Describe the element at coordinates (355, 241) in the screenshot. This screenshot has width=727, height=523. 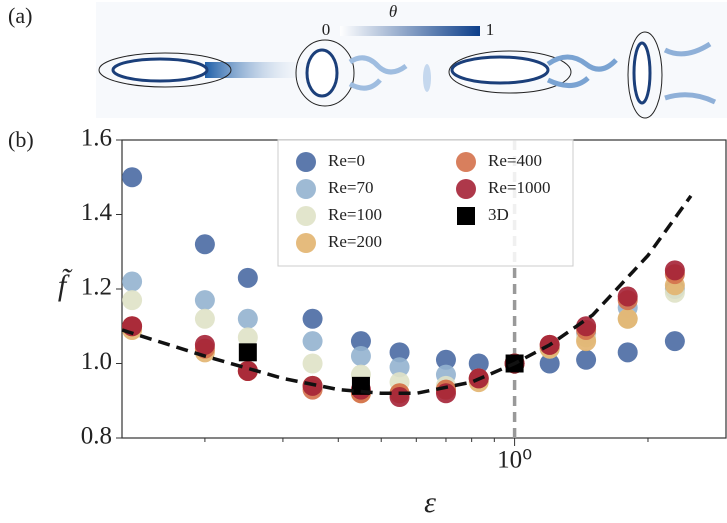
I see `legend-label: Re=200` at that location.